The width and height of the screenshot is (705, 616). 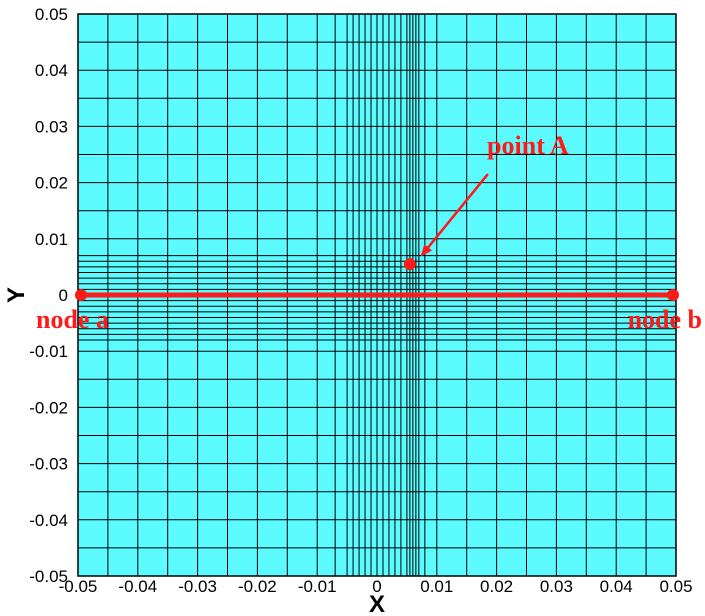 What do you see at coordinates (410, 264) in the screenshot?
I see `point-a-marker` at bounding box center [410, 264].